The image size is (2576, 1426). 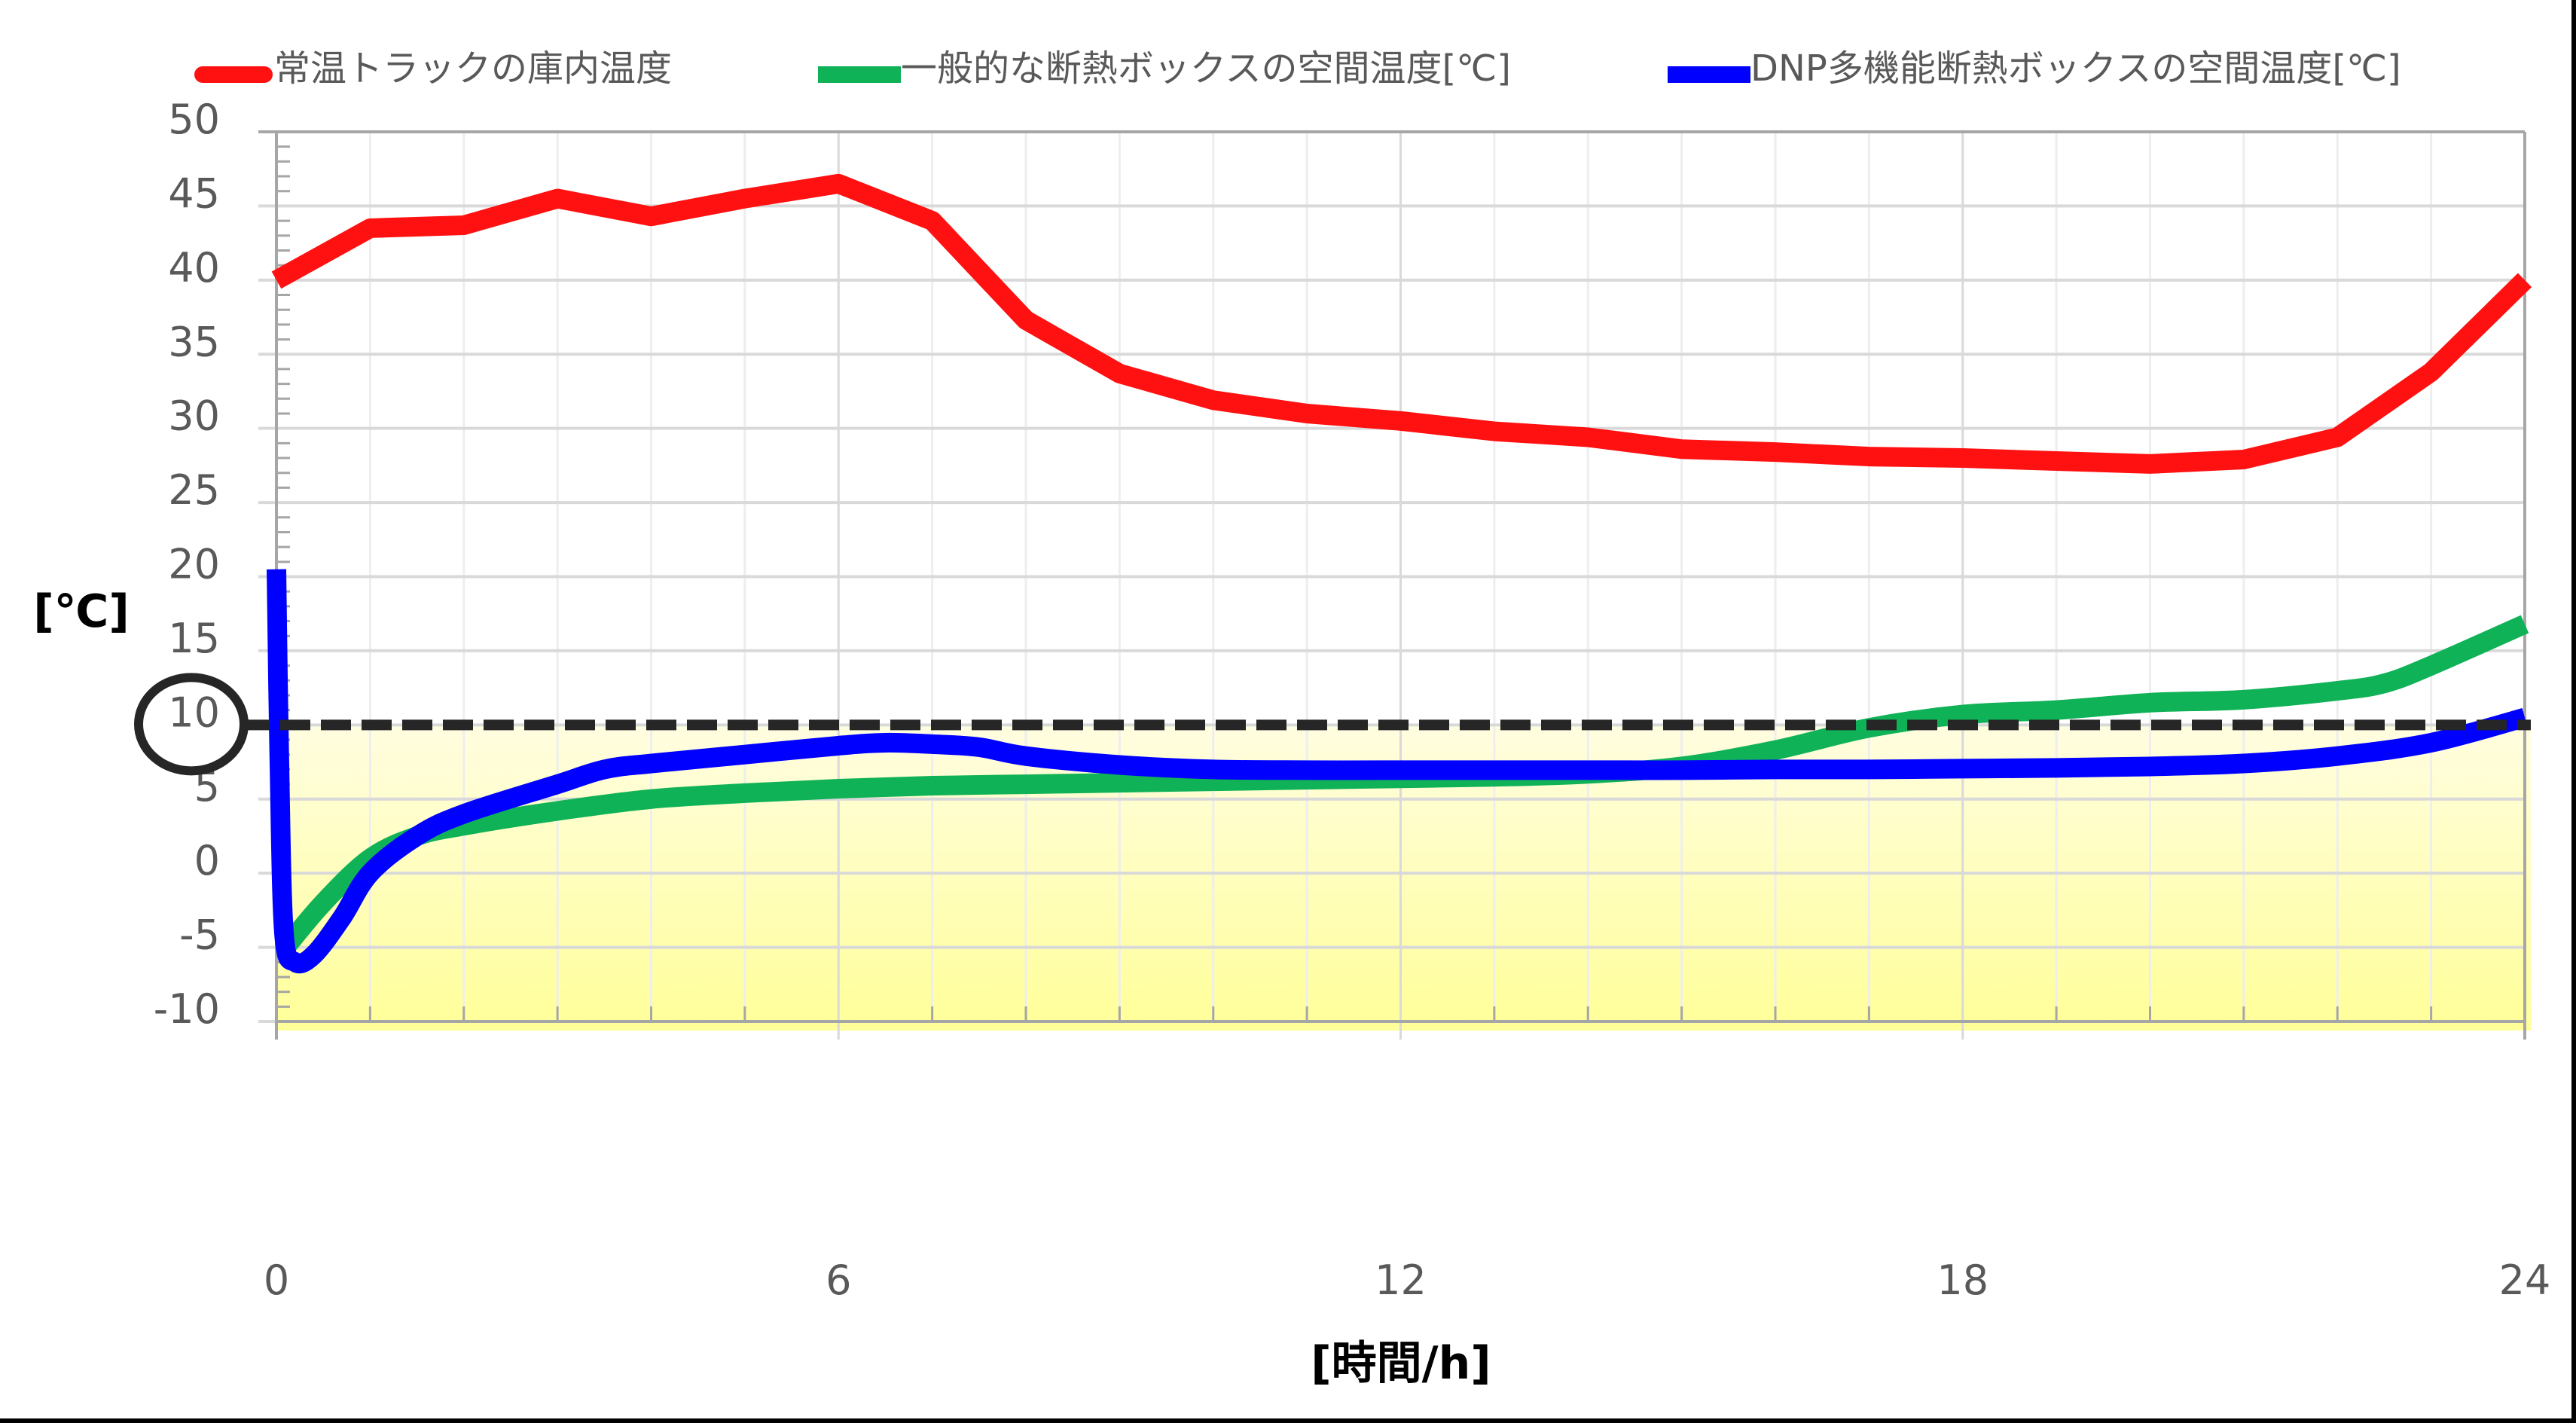 I want to click on y-tick-label: 35, so click(x=194, y=341).